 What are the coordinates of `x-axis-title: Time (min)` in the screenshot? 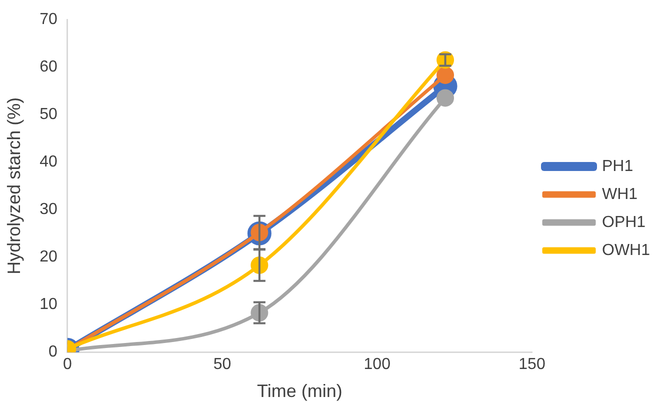 It's located at (299, 391).